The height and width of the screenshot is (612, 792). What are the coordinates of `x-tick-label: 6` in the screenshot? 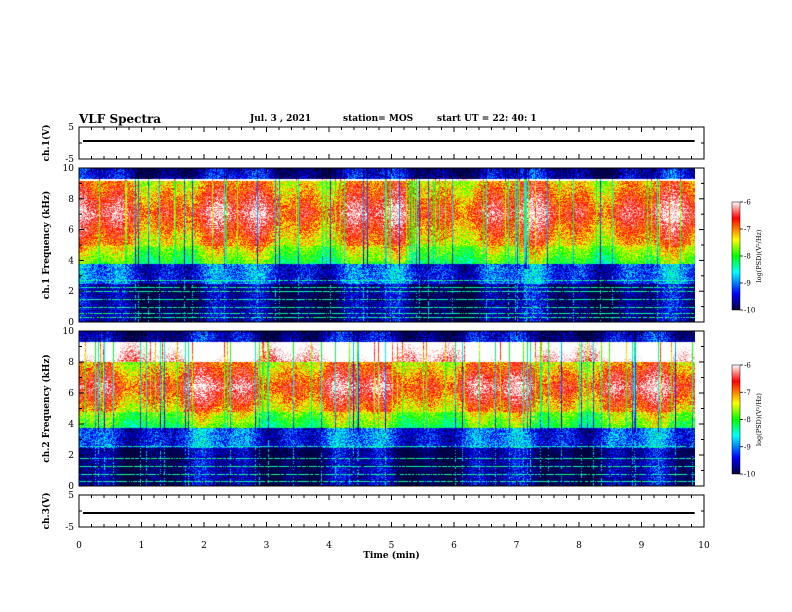 It's located at (454, 546).